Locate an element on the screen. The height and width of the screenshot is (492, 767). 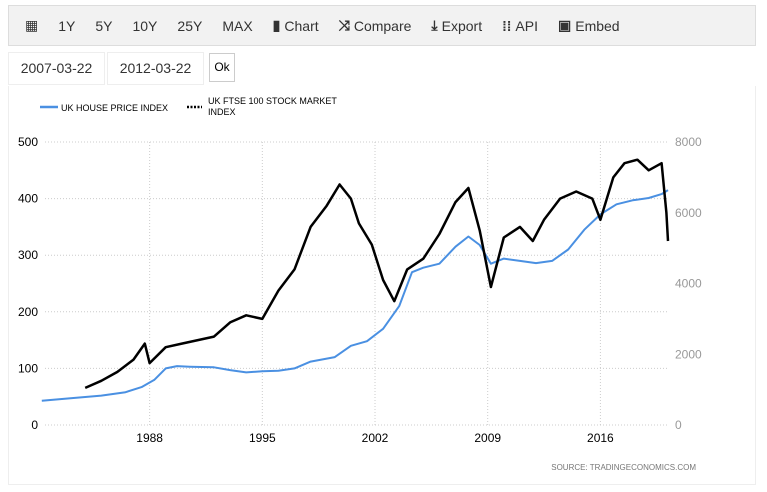
api-label: API is located at coordinates (526, 25).